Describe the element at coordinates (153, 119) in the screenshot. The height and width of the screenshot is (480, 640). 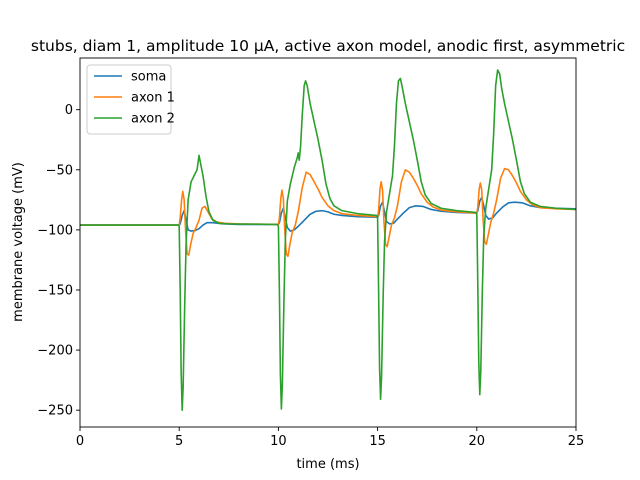
I see `legend-label: axon 2` at that location.